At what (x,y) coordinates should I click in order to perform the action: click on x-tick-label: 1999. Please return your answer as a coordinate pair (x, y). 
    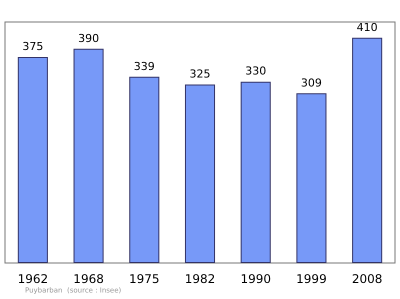
    Looking at the image, I should click on (311, 279).